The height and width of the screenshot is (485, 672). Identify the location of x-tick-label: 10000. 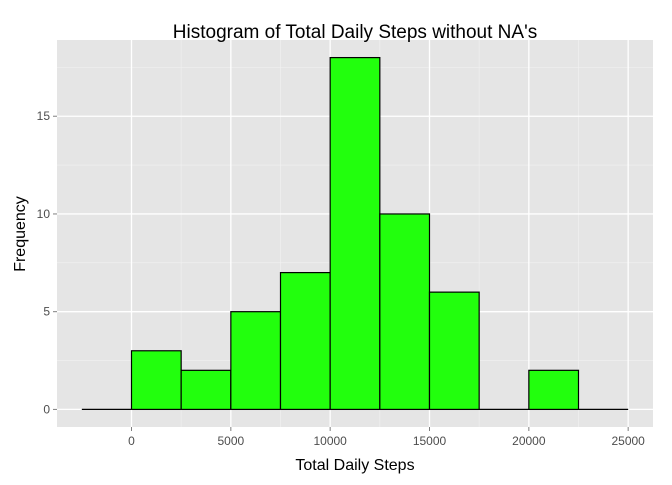
(330, 441).